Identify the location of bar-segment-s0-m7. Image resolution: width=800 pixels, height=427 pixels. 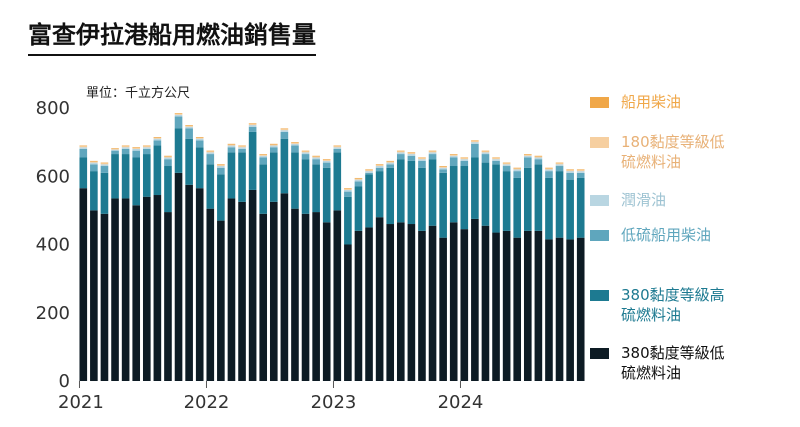
(157, 288).